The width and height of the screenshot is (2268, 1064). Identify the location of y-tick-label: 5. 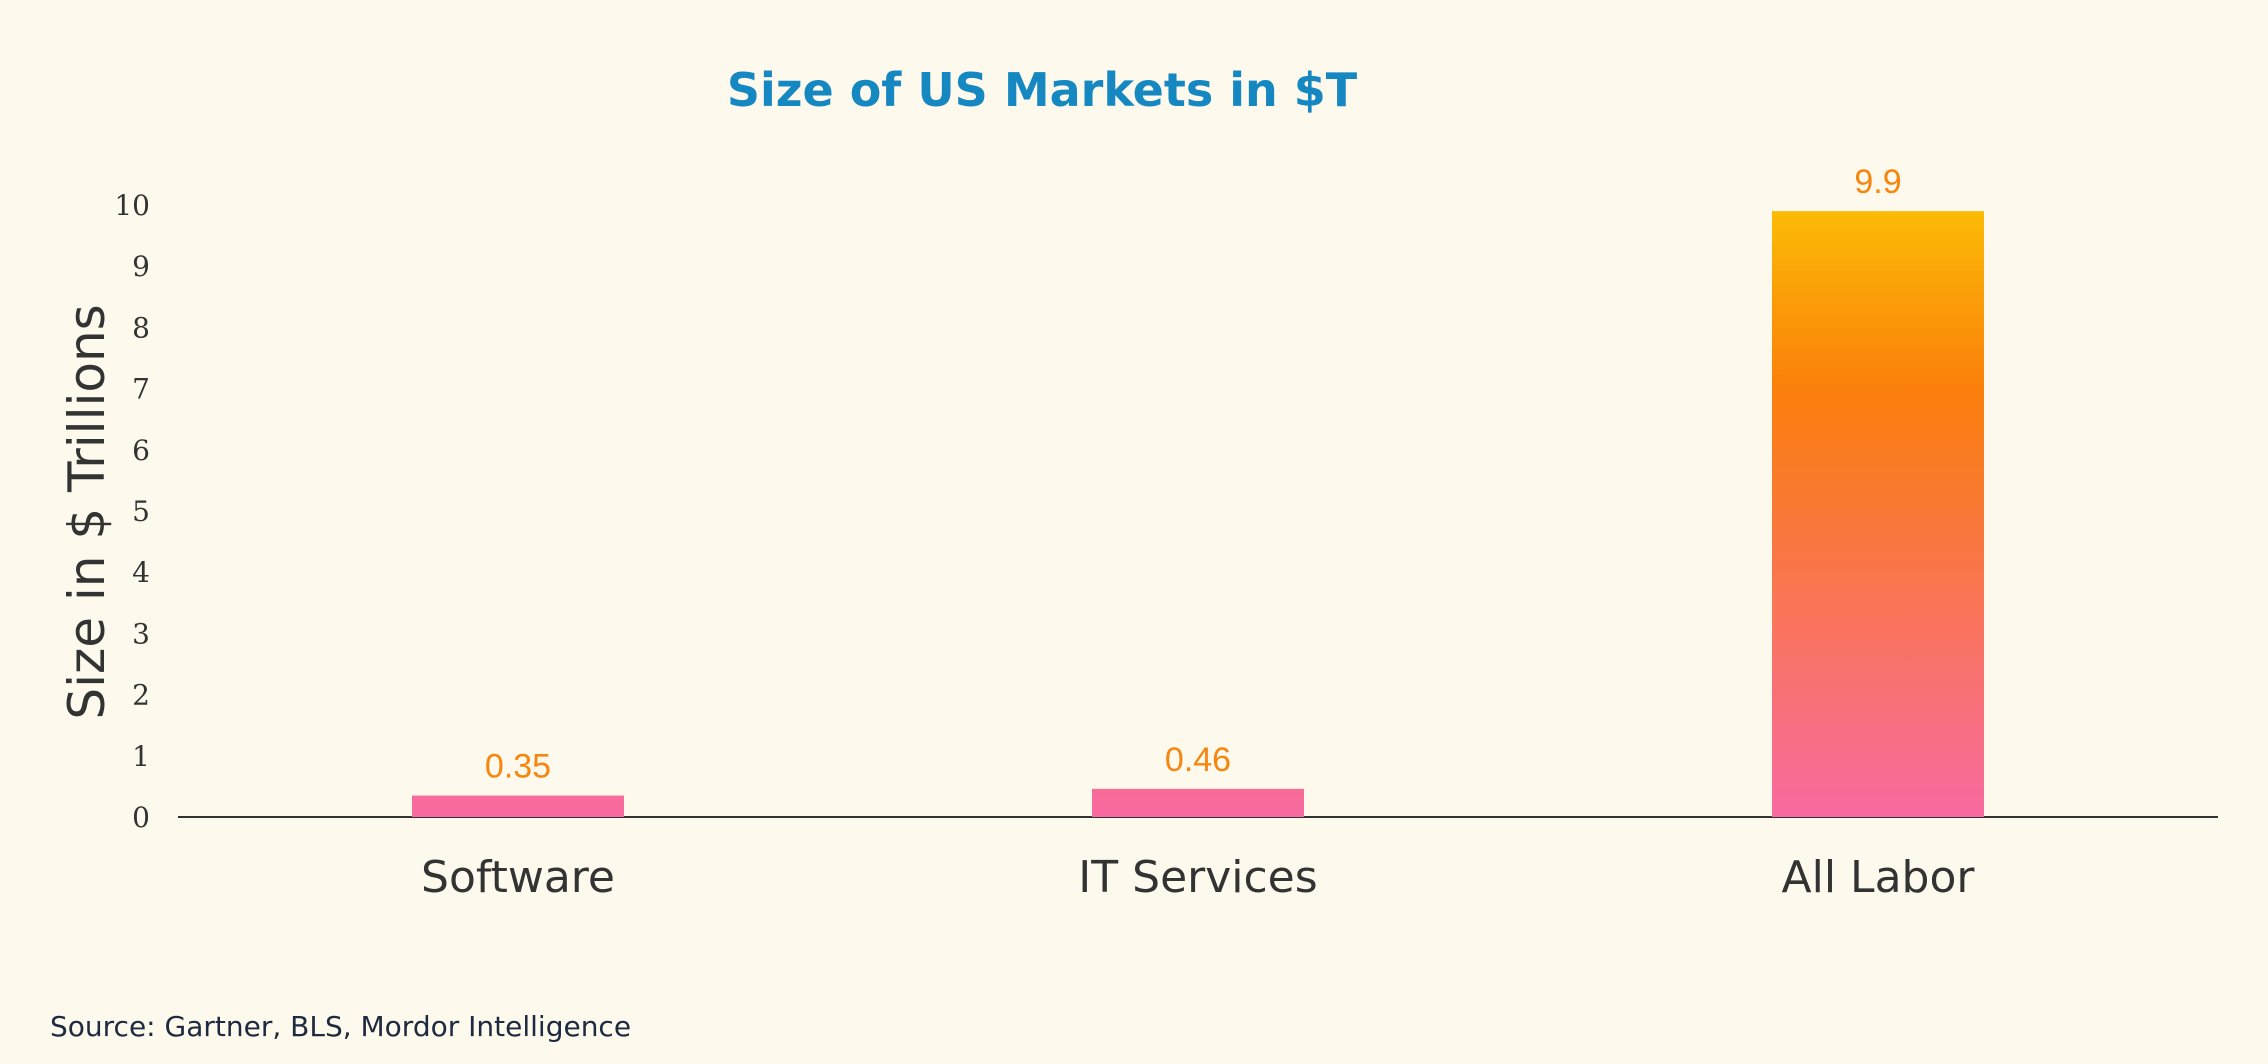
(141, 511).